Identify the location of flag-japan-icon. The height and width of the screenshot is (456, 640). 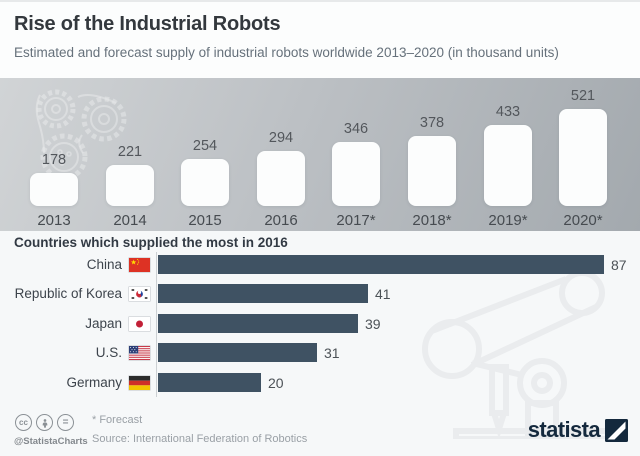
(139, 323).